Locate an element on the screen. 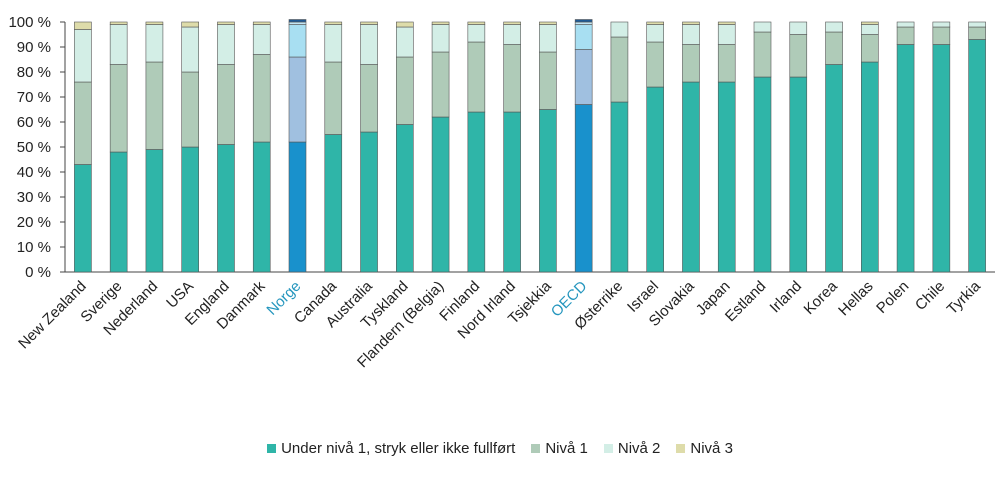  x-label-korea: Korea is located at coordinates (821, 297).